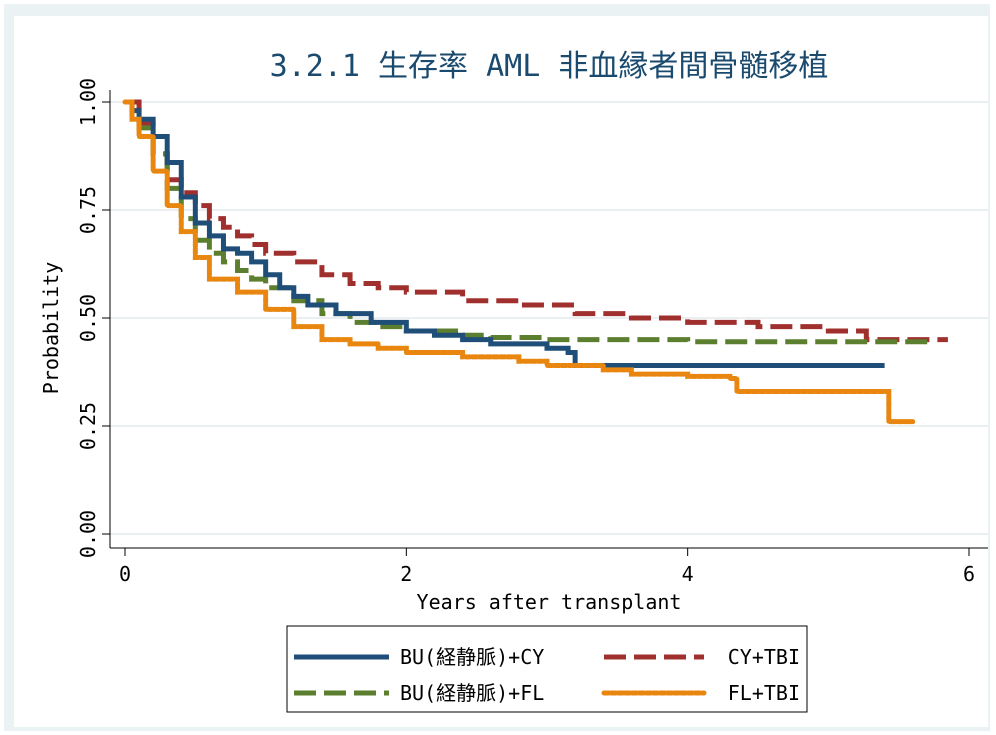 The image size is (996, 735). Describe the element at coordinates (549, 602) in the screenshot. I see `x-axis-label: Years after transplant` at that location.